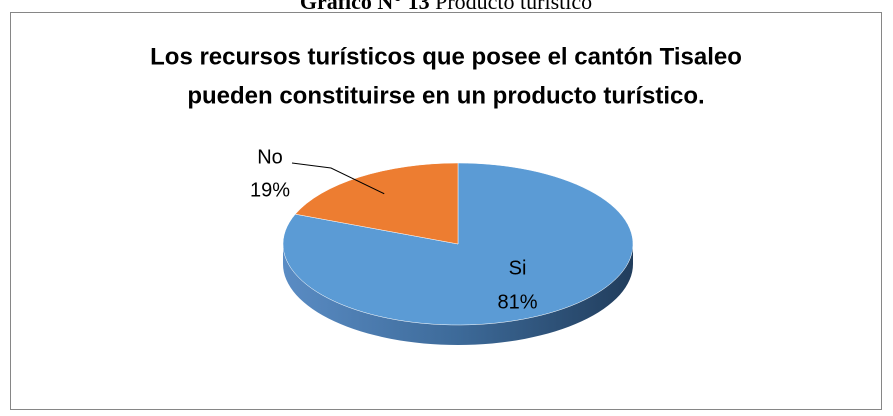 Image resolution: width=893 pixels, height=416 pixels. What do you see at coordinates (338, 178) in the screenshot?
I see `leader-line` at bounding box center [338, 178].